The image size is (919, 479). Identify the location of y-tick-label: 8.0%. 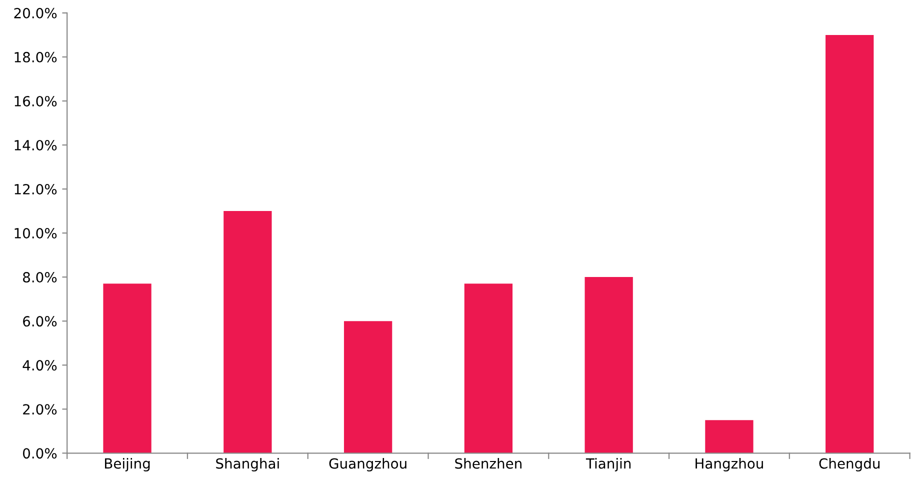
(40, 277).